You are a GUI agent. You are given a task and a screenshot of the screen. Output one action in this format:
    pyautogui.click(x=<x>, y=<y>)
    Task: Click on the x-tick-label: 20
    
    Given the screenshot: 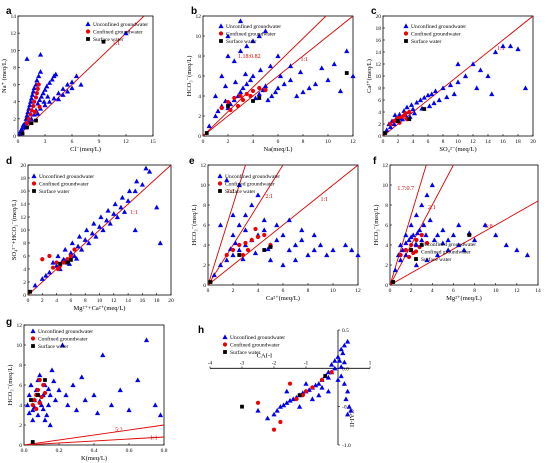 What is the action you would take?
    pyautogui.click(x=171, y=301)
    